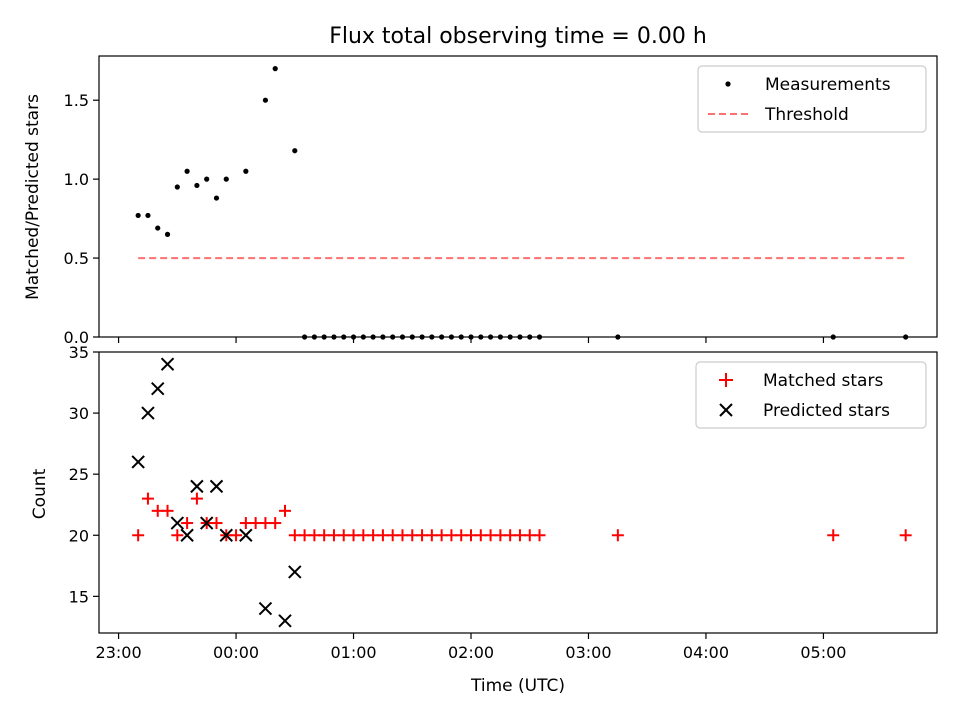 This screenshot has width=960, height=720. I want to click on y-tick-label: 35, so click(79, 352).